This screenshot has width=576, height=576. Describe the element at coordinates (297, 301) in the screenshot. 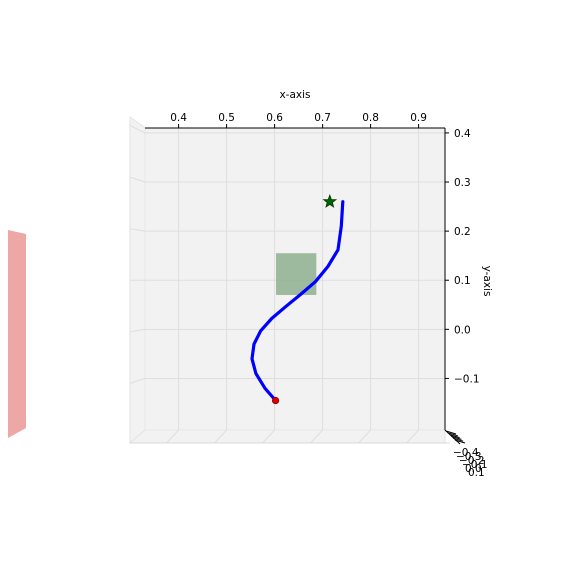

I see `trajectory-line` at that location.